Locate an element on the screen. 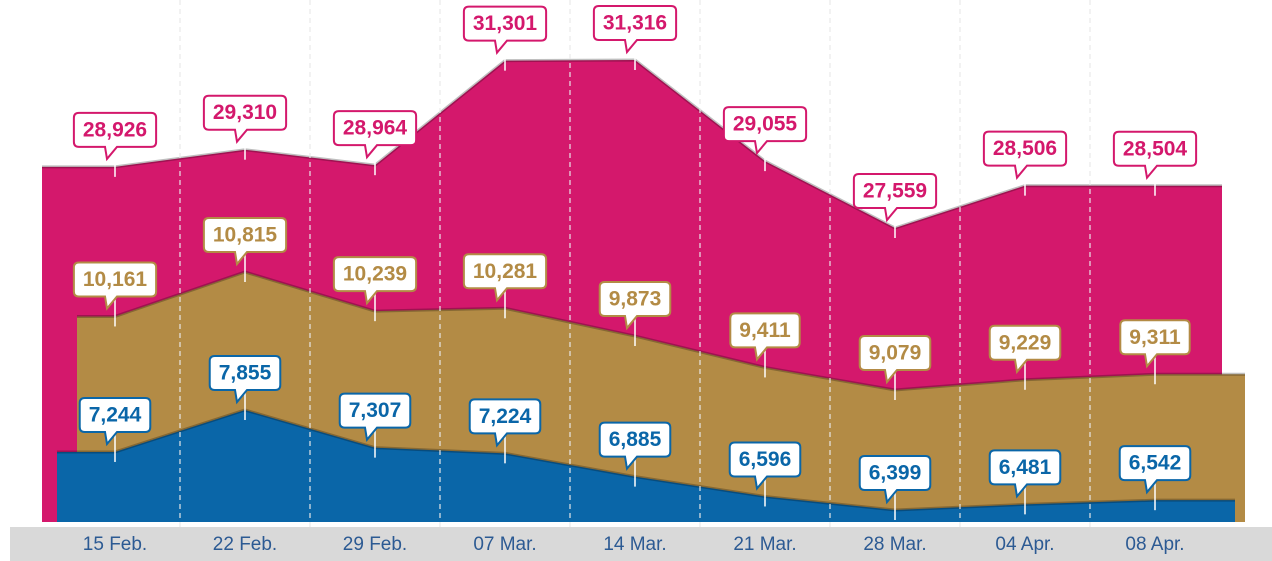 This screenshot has height=561, width=1272. x-tick-label: 28 Mar. is located at coordinates (894, 544).